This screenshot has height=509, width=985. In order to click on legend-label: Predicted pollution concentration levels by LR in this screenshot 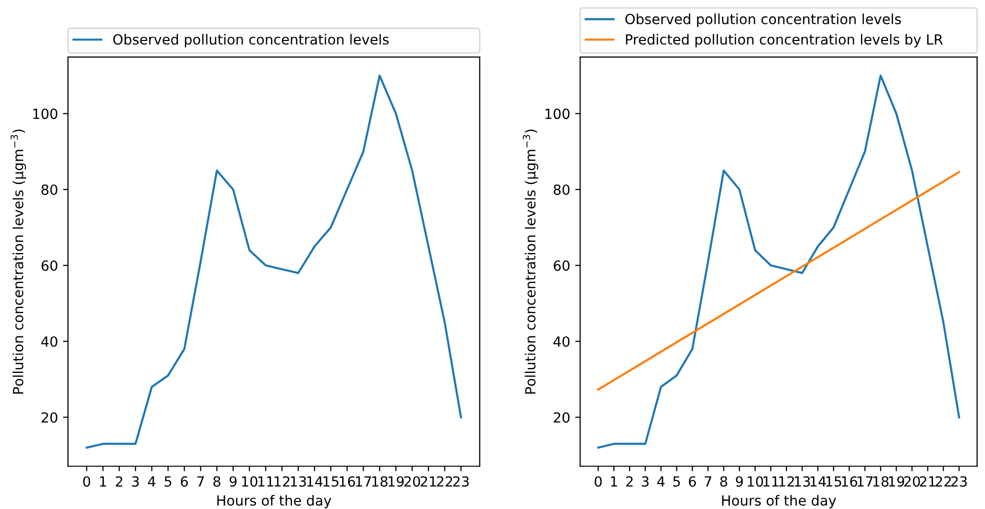, I will do `click(784, 41)`.